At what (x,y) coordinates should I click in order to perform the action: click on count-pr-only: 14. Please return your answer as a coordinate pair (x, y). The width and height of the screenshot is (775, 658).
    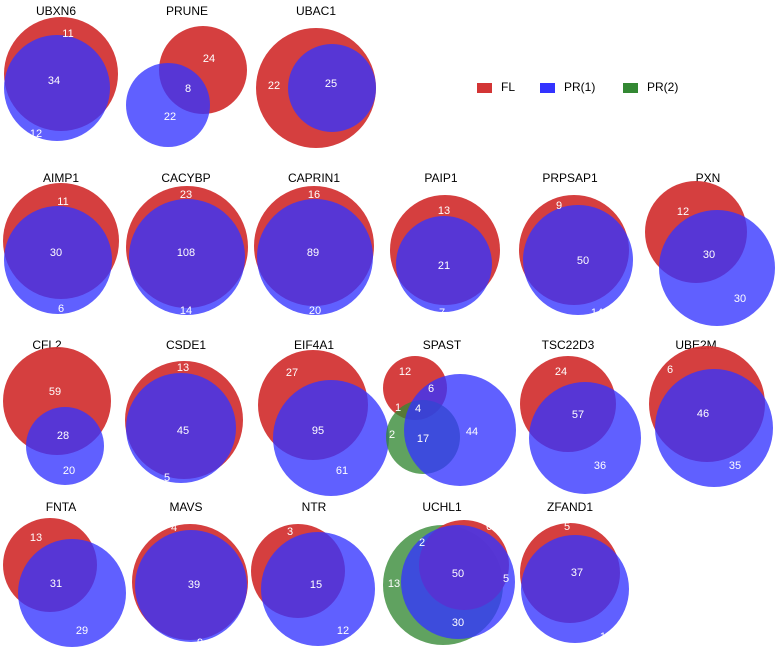
    Looking at the image, I should click on (186, 311).